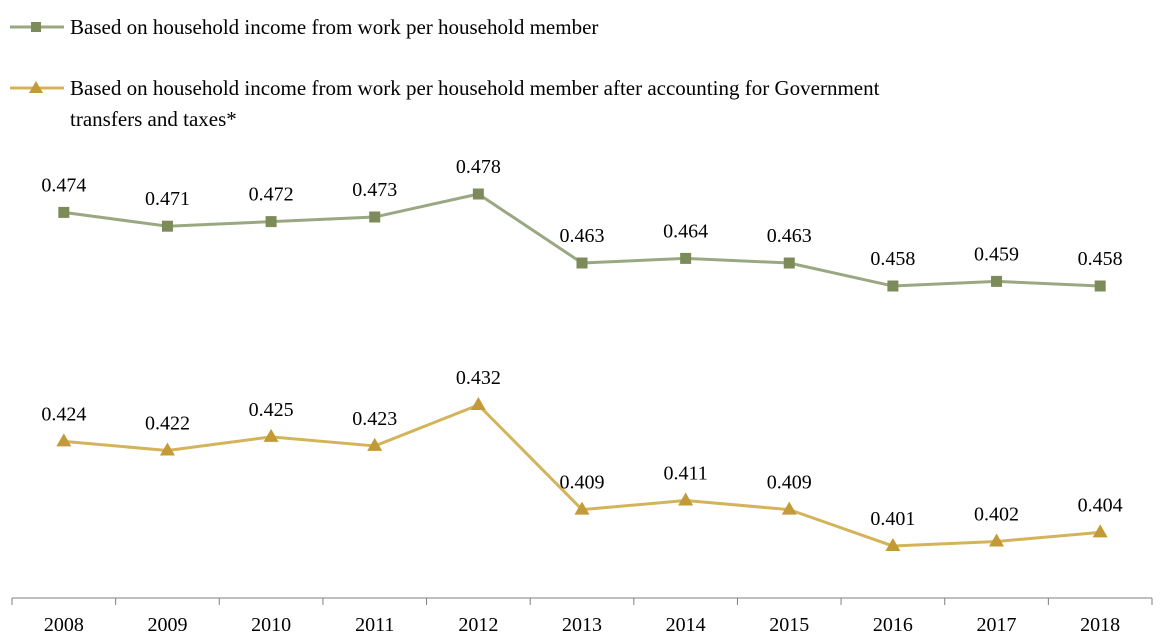  Describe the element at coordinates (685, 231) in the screenshot. I see `data-label-s1-2014: 0.464` at that location.